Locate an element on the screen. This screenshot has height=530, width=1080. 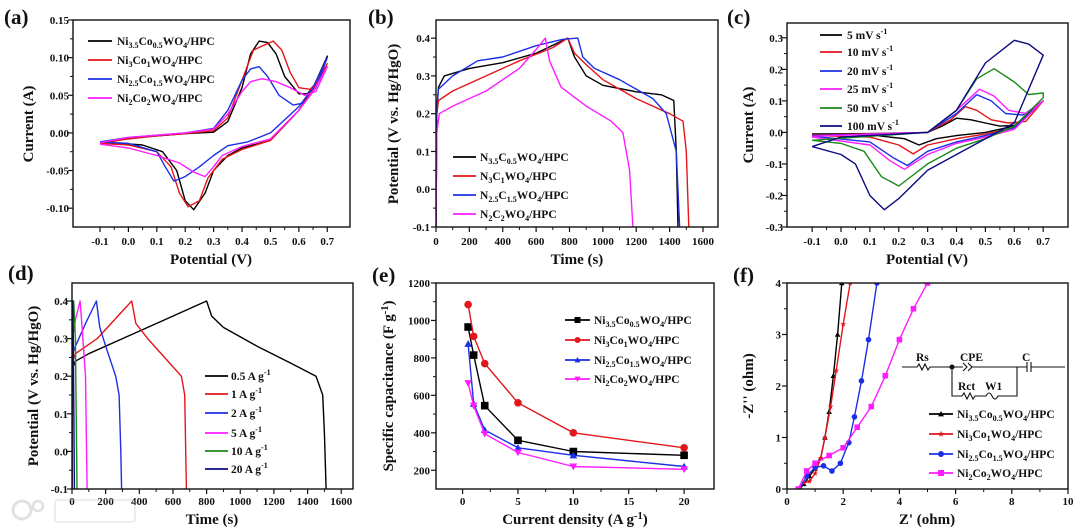
plot-area is located at coordinates (927, 125).